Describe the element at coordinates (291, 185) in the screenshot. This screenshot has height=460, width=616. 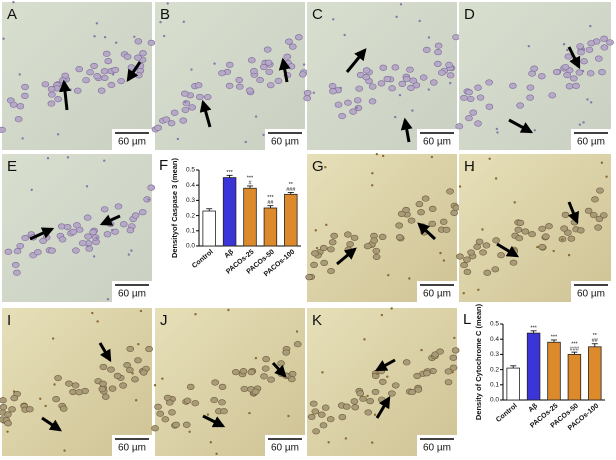
I see `significance: **` at that location.